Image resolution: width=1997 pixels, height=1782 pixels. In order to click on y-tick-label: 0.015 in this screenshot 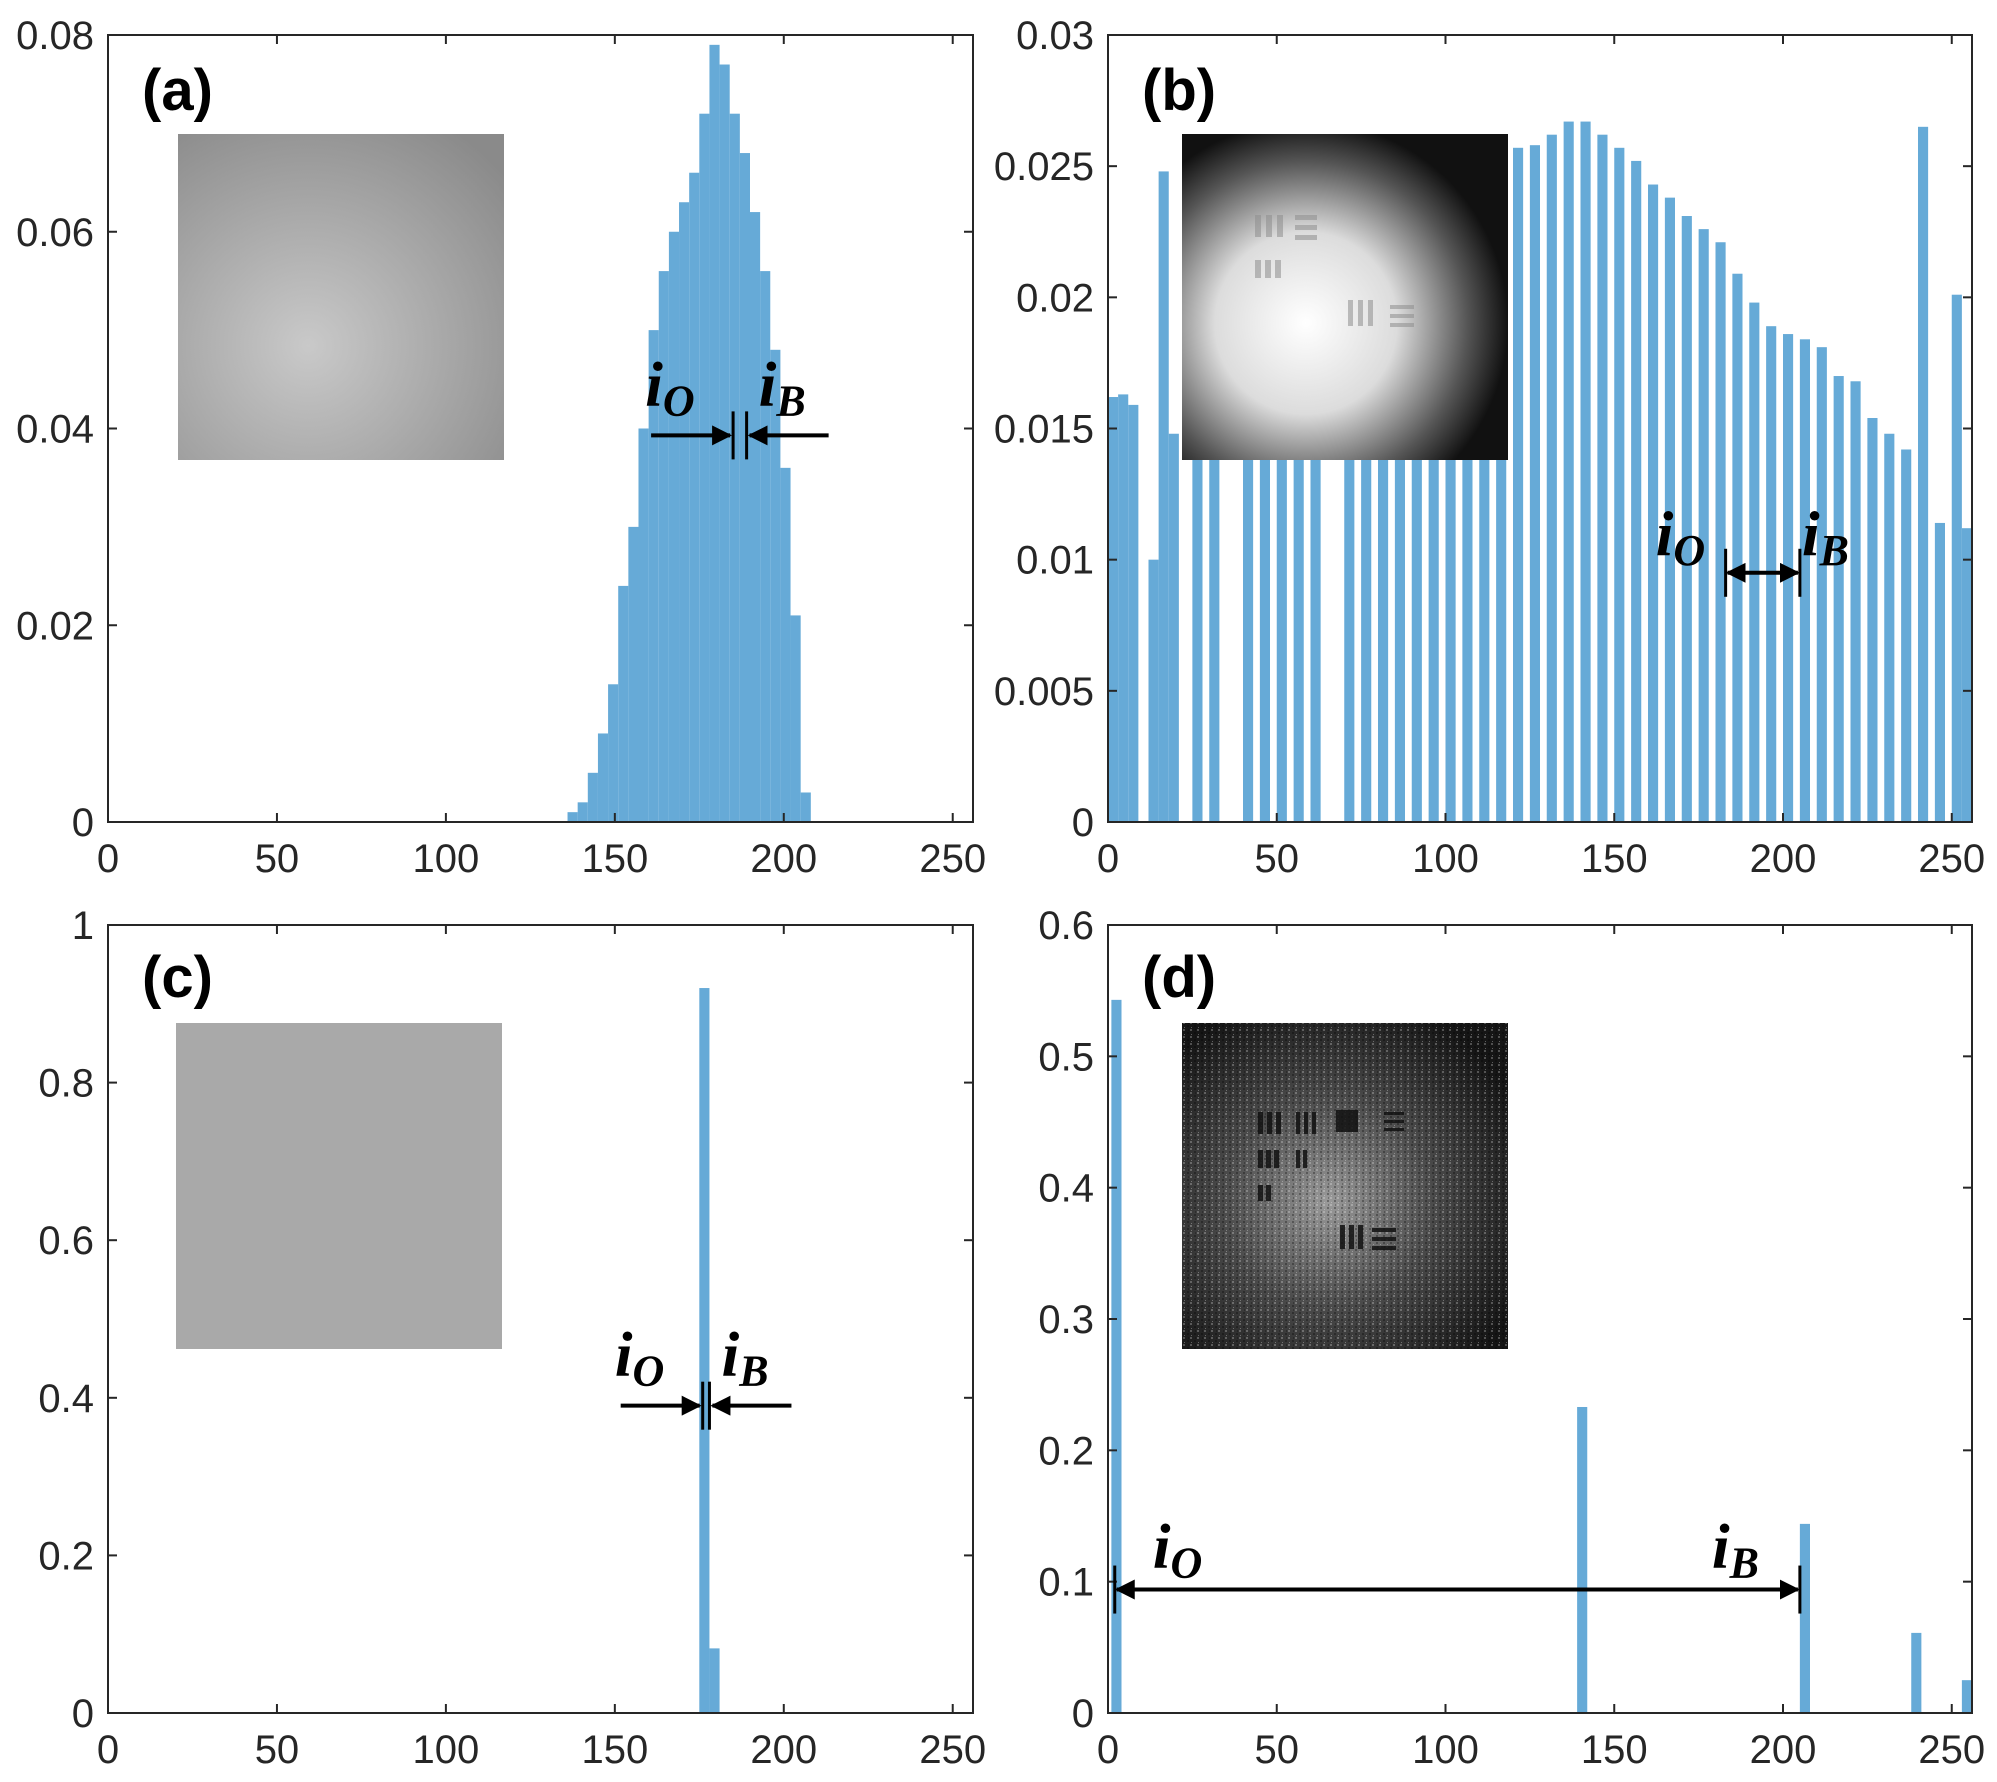, I will do `click(1044, 430)`.